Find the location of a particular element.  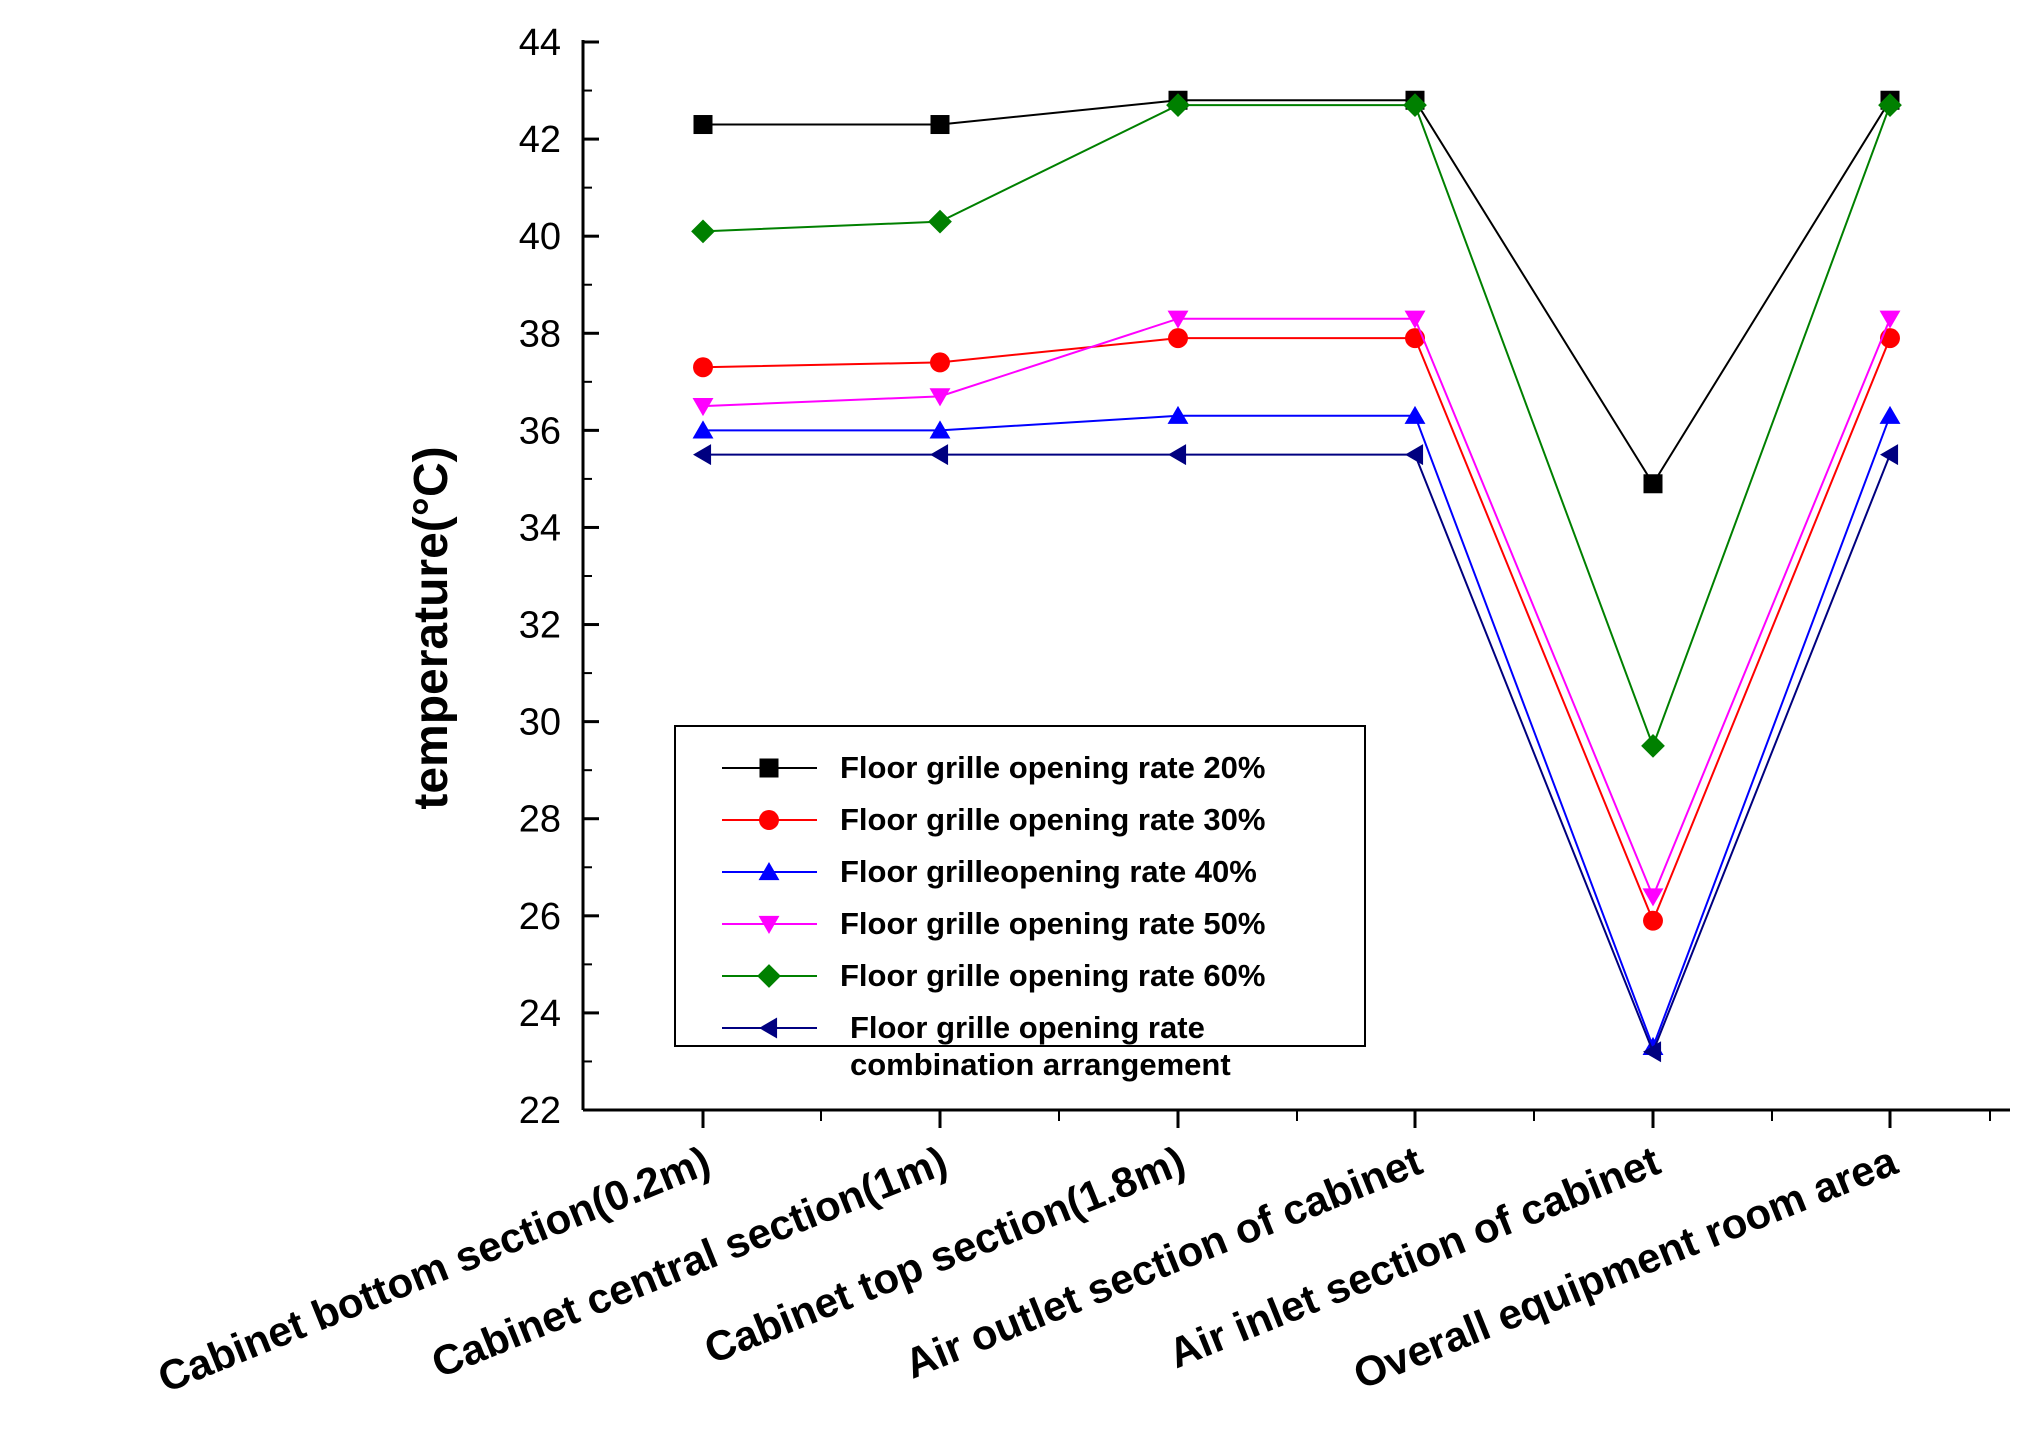

y-tick-label: 44 is located at coordinates (540, 43).